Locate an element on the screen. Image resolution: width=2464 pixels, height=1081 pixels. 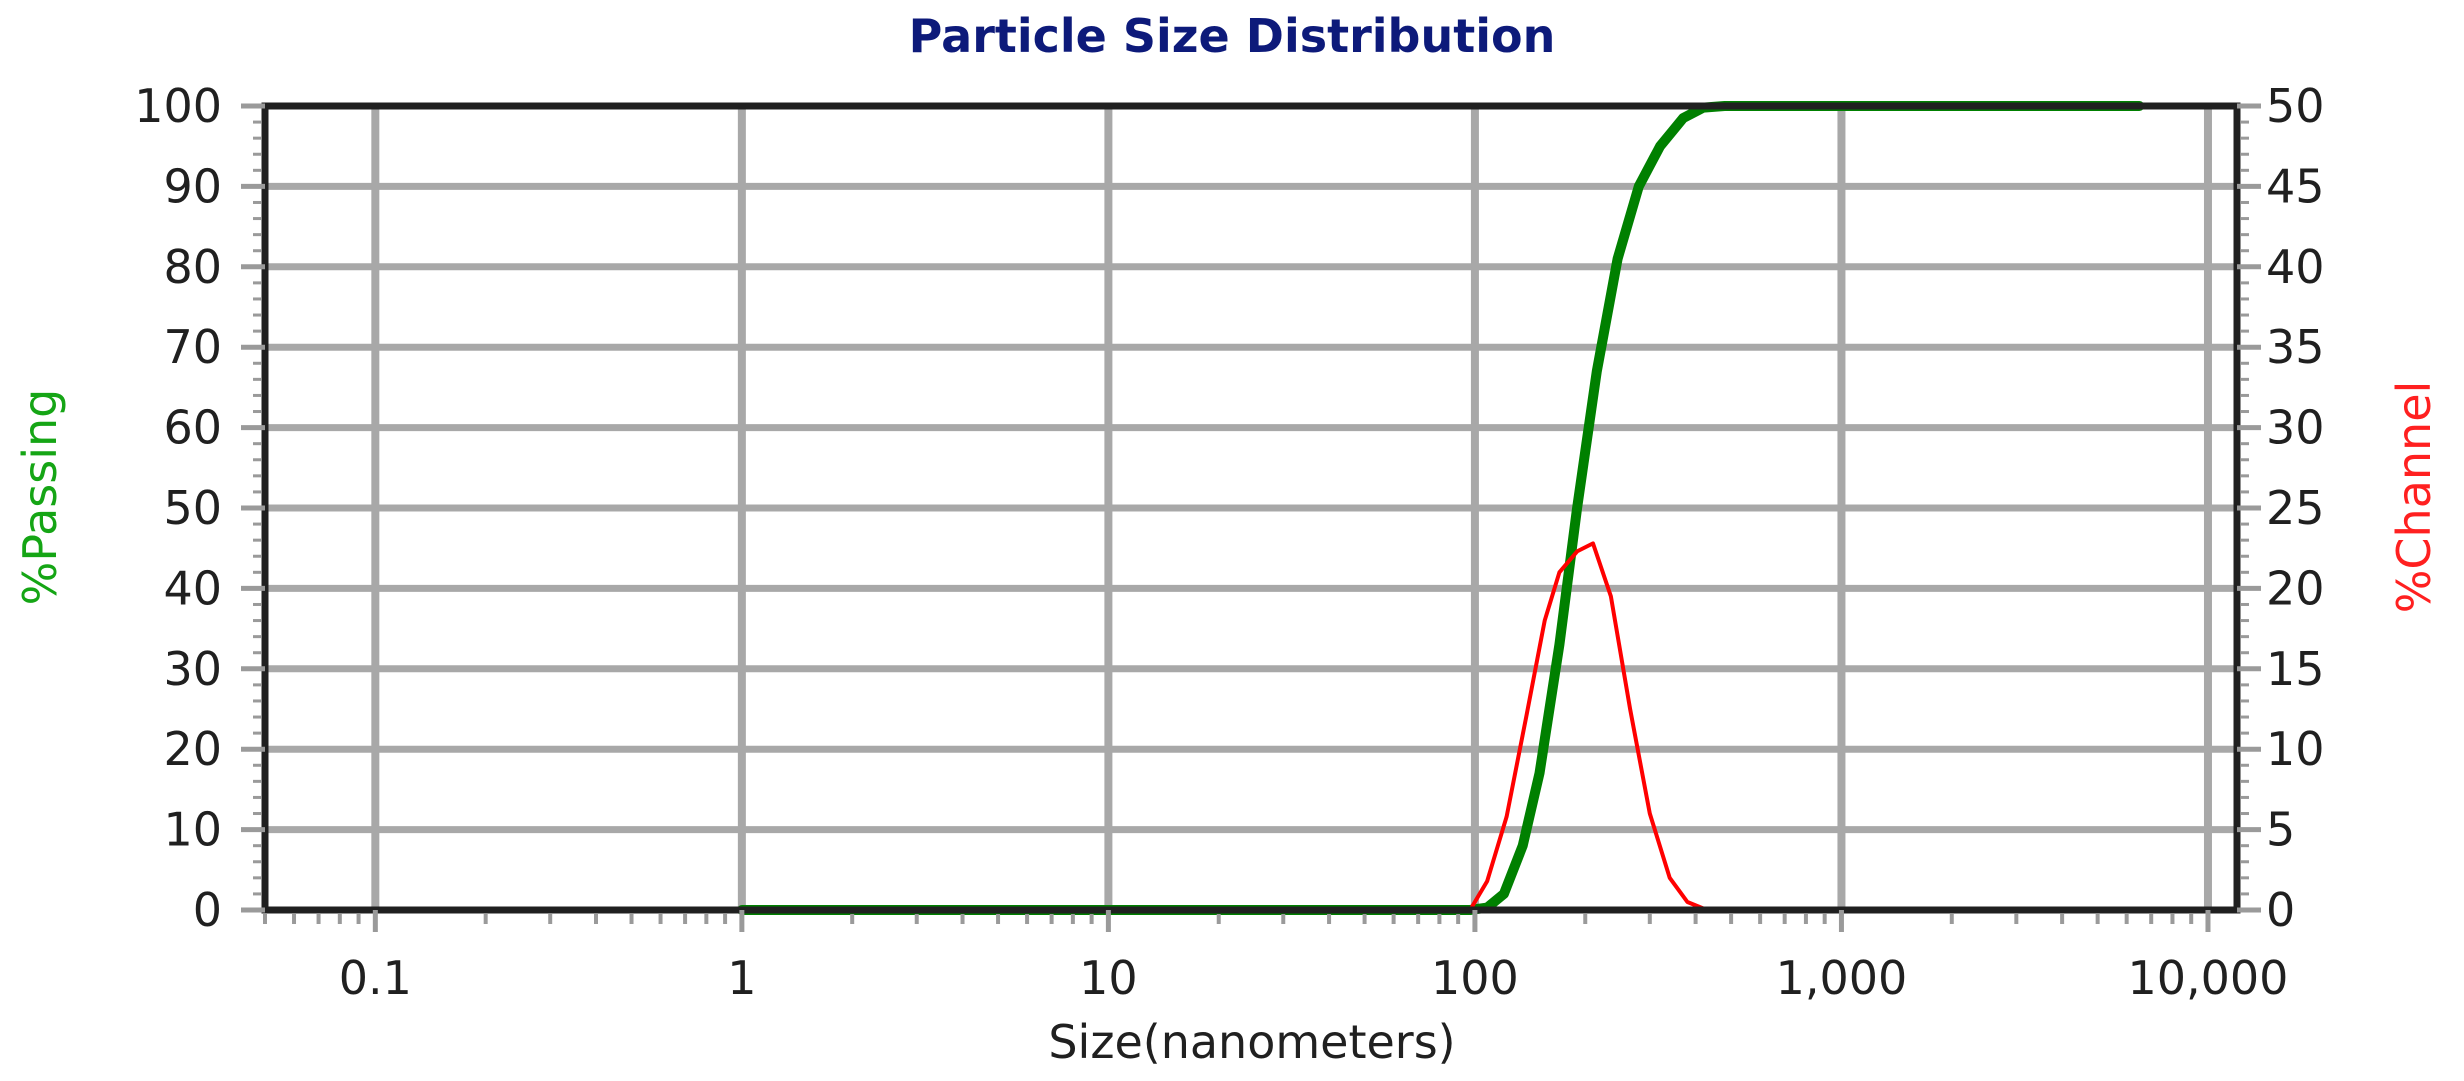
y-left-tick-label: 40 is located at coordinates (192, 588).